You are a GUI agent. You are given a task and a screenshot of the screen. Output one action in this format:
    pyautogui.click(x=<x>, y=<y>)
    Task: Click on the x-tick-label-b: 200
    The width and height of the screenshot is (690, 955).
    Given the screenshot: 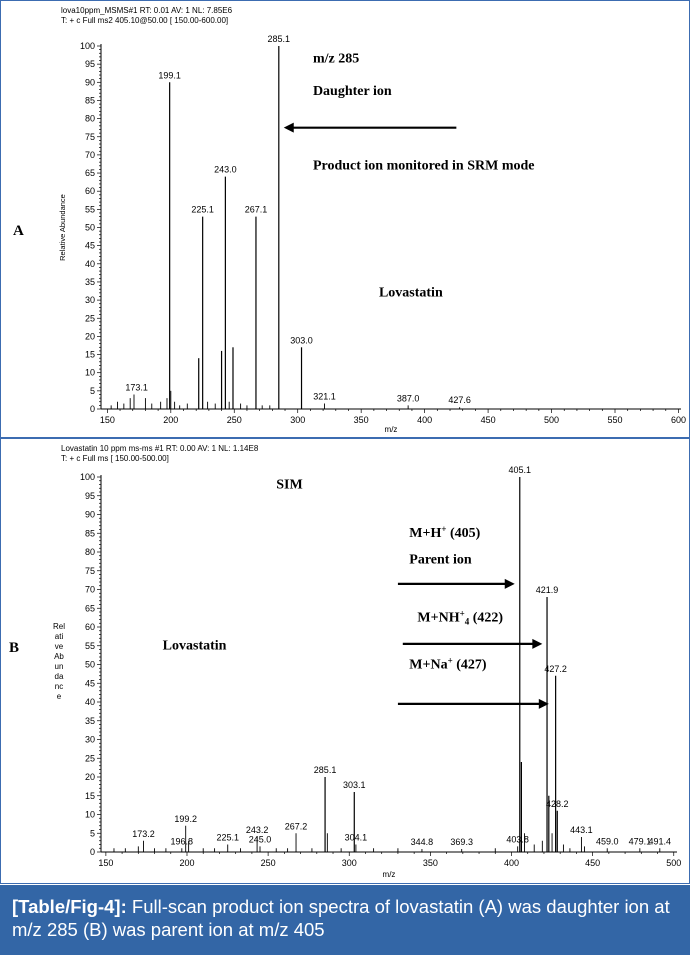 What is the action you would take?
    pyautogui.click(x=186, y=863)
    